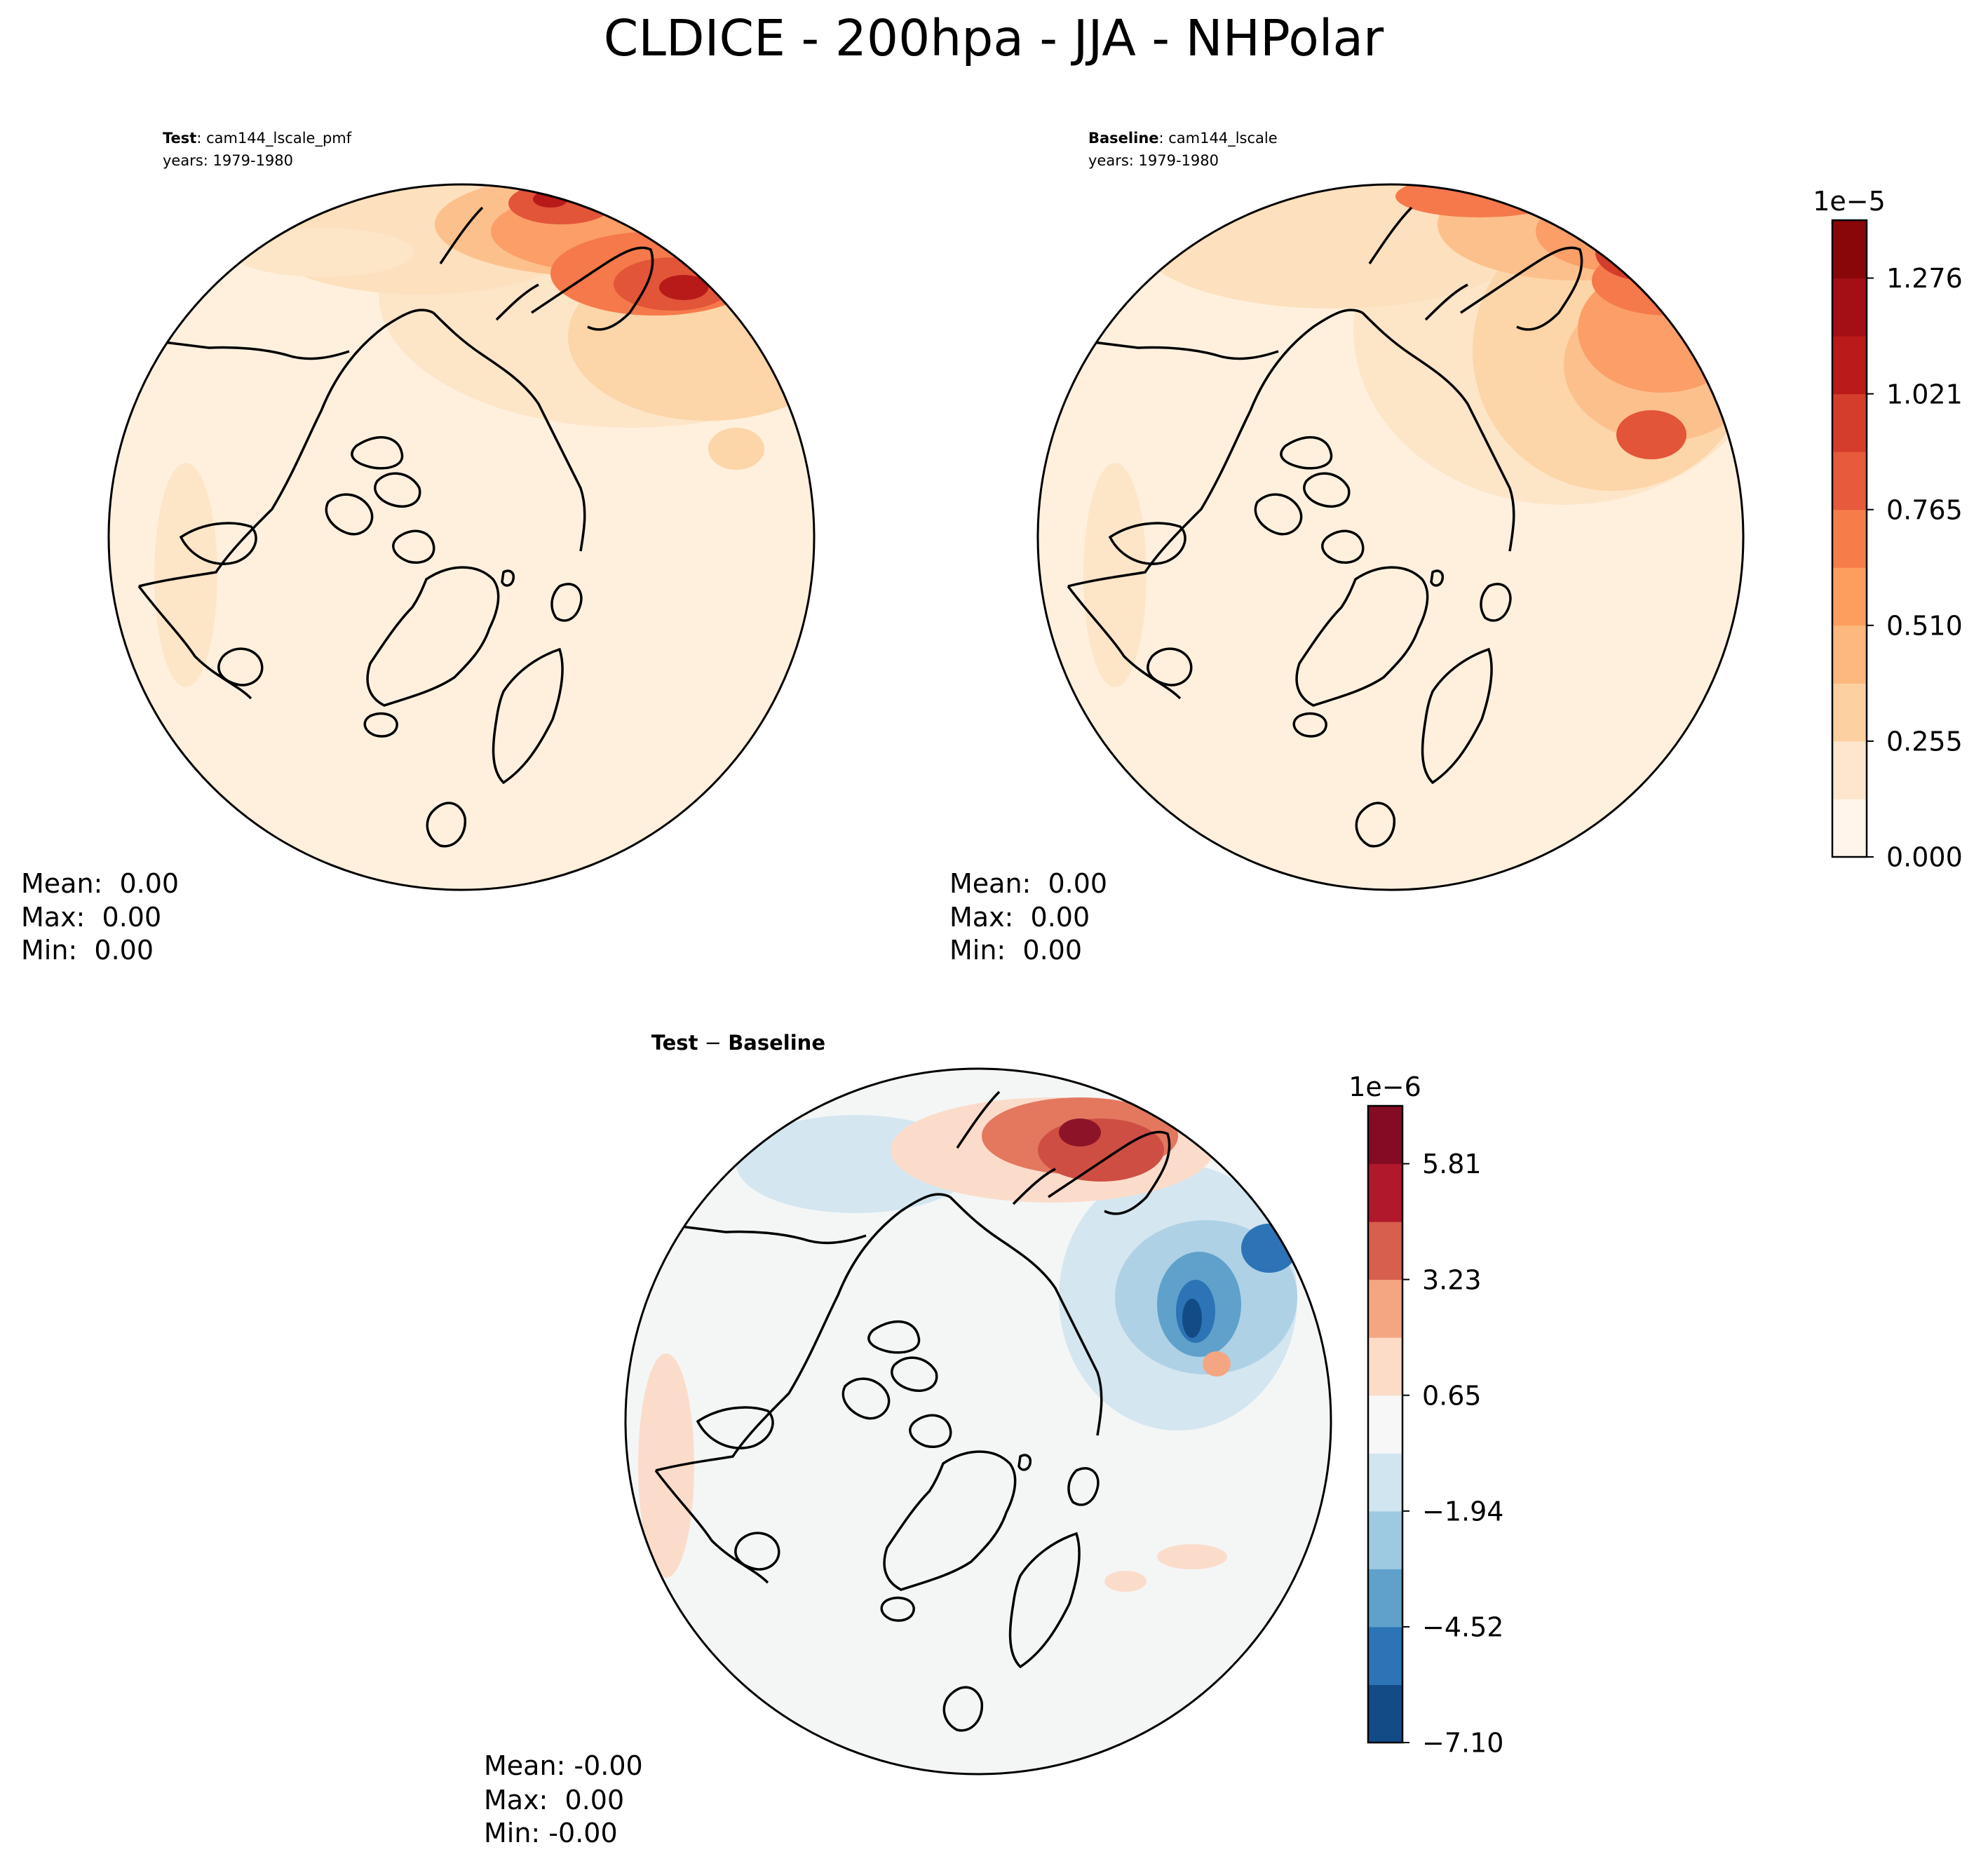 Image resolution: width=1988 pixels, height=1873 pixels. Describe the element at coordinates (1452, 1164) in the screenshot. I see `colorbar-diff-tick-label: 5.81` at that location.